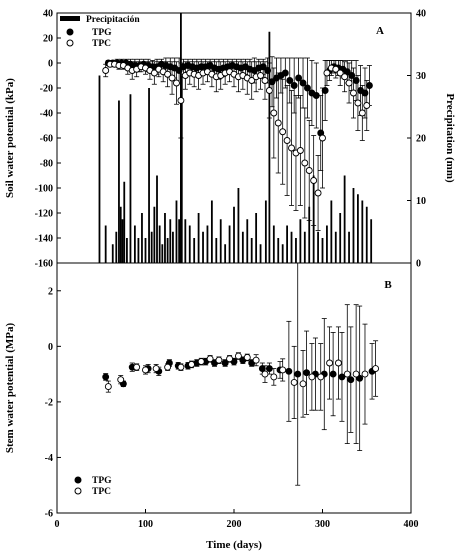 This screenshot has height=554, width=455. What do you see at coordinates (70, 18) in the screenshot?
I see `legend-precip-swatch` at bounding box center [70, 18].